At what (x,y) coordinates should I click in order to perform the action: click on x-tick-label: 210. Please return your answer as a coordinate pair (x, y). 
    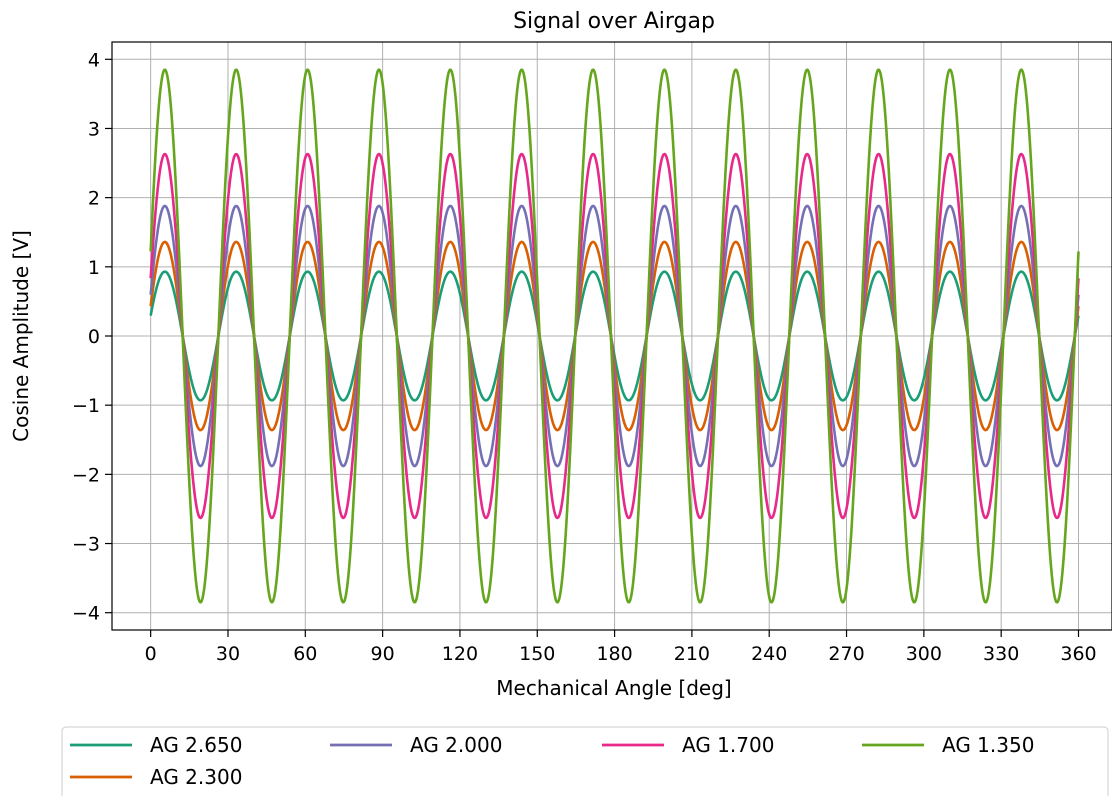
    Looking at the image, I should click on (692, 654).